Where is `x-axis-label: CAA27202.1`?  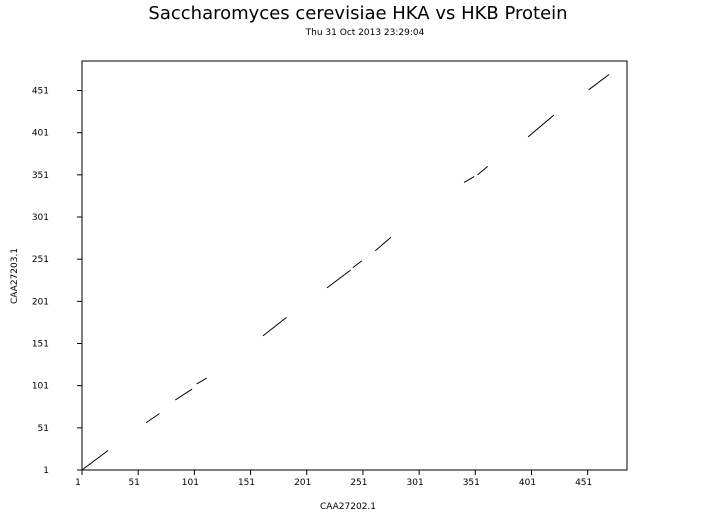
x-axis-label: CAA27202.1 is located at coordinates (348, 507).